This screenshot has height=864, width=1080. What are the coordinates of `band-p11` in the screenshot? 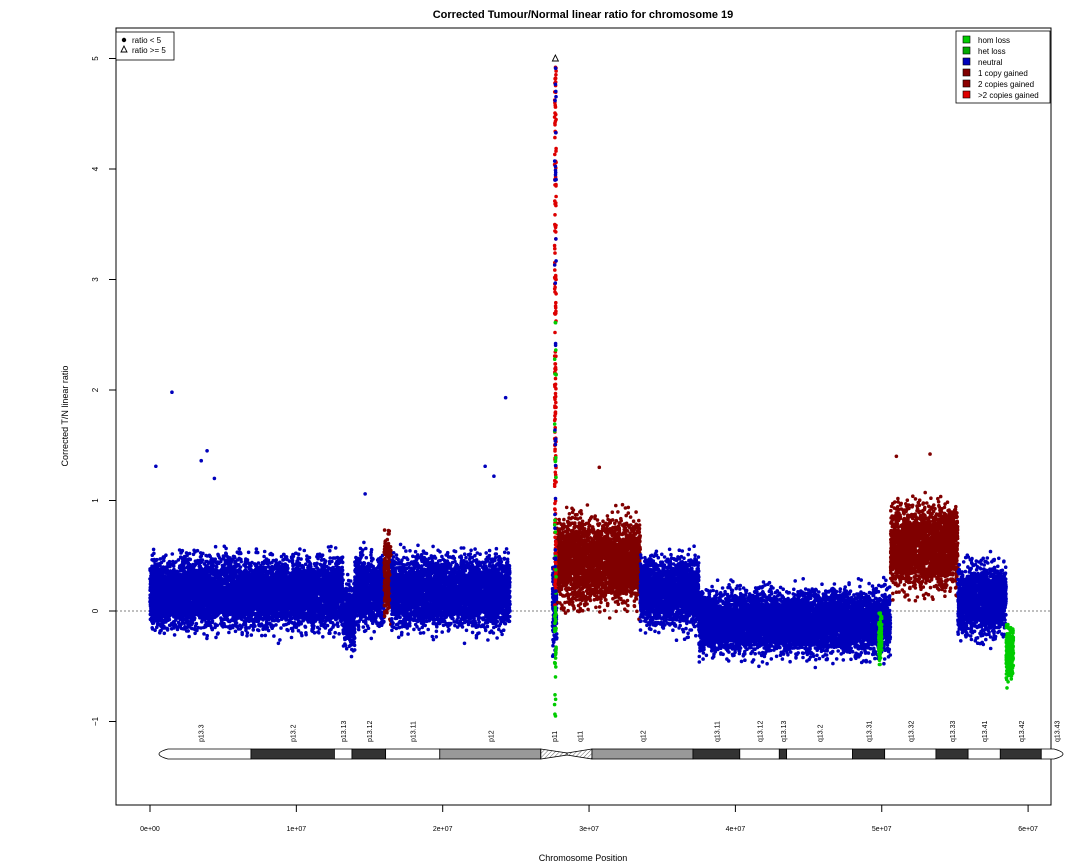 It's located at (554, 754).